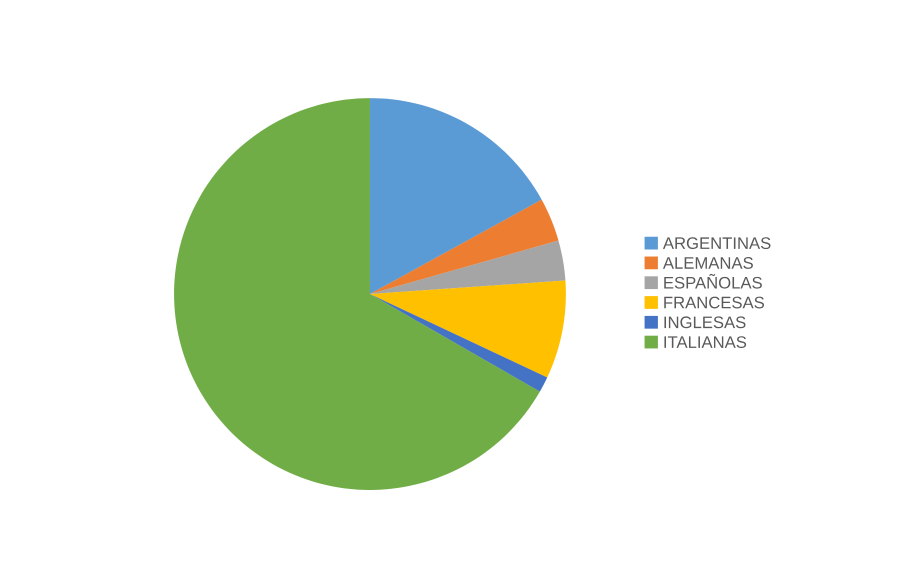 This screenshot has width=915, height=578. Describe the element at coordinates (705, 342) in the screenshot. I see `legend-label: ITALIANAS` at that location.